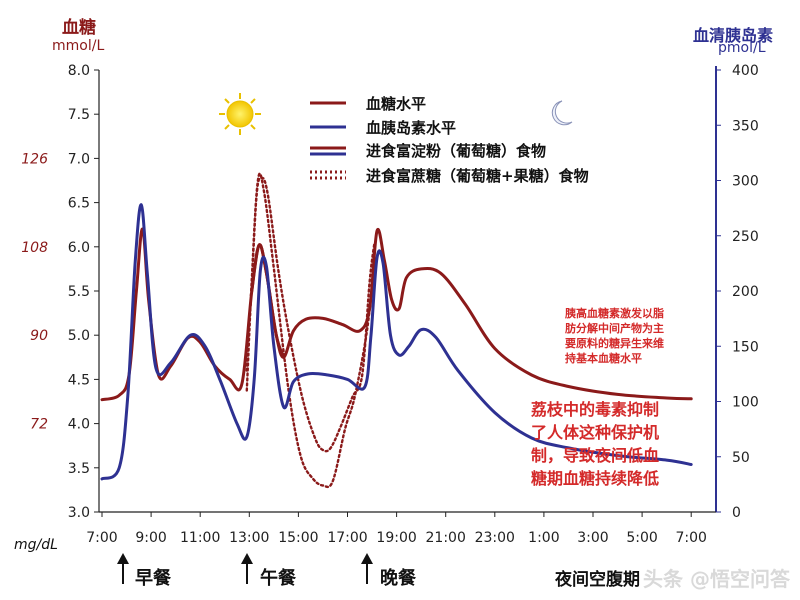 The width and height of the screenshot is (800, 600). Describe the element at coordinates (36, 545) in the screenshot. I see `secondary-axis-unit: mg/dL` at that location.